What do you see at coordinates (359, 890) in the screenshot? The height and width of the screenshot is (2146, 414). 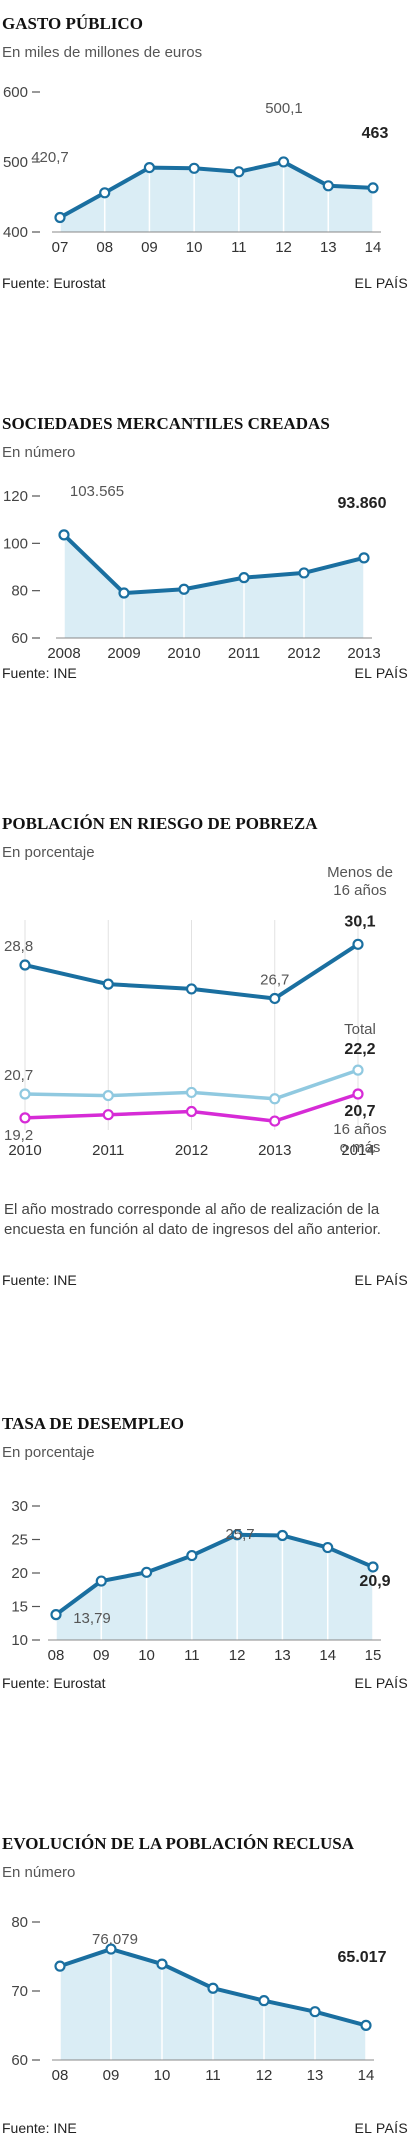 I see `legend-label-menos-line2: 16 años` at bounding box center [359, 890].